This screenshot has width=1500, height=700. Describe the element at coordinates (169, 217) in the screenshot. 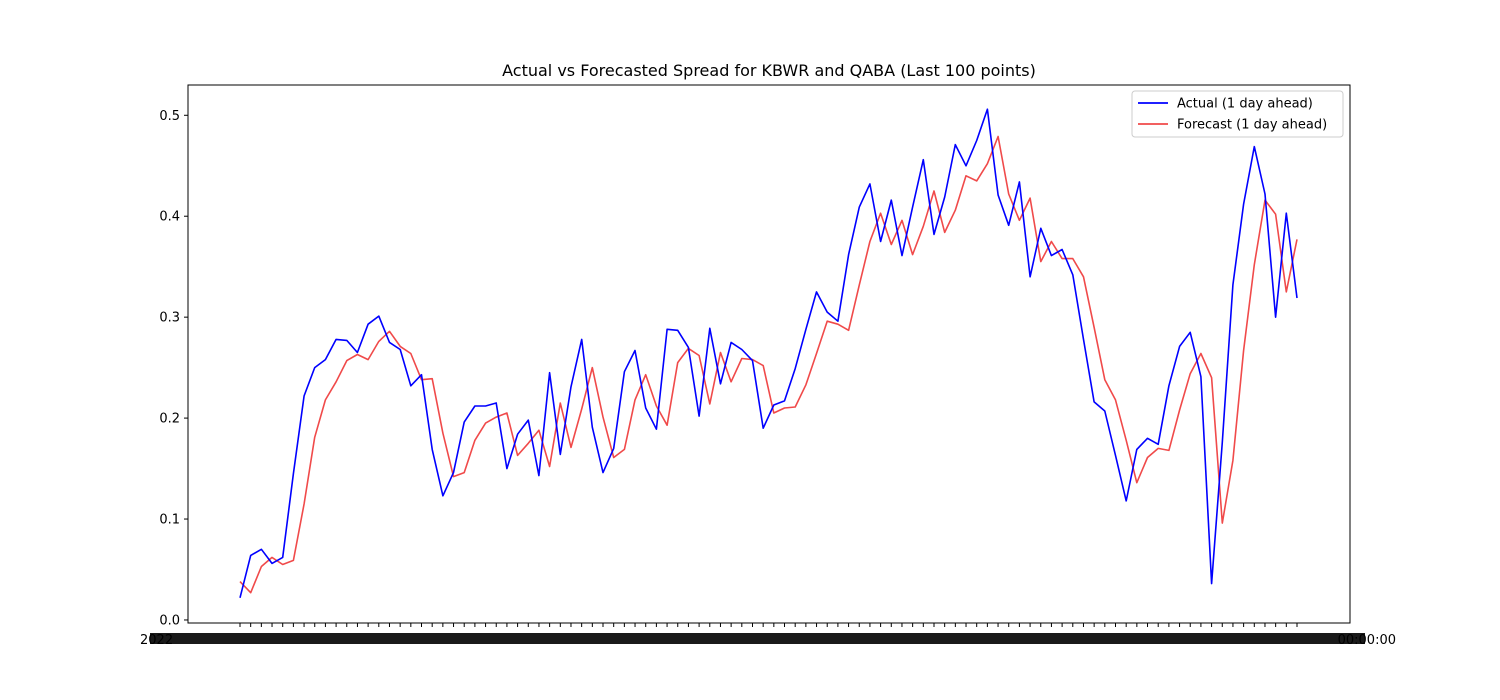

I see `y-tick-label: 0.4` at that location.